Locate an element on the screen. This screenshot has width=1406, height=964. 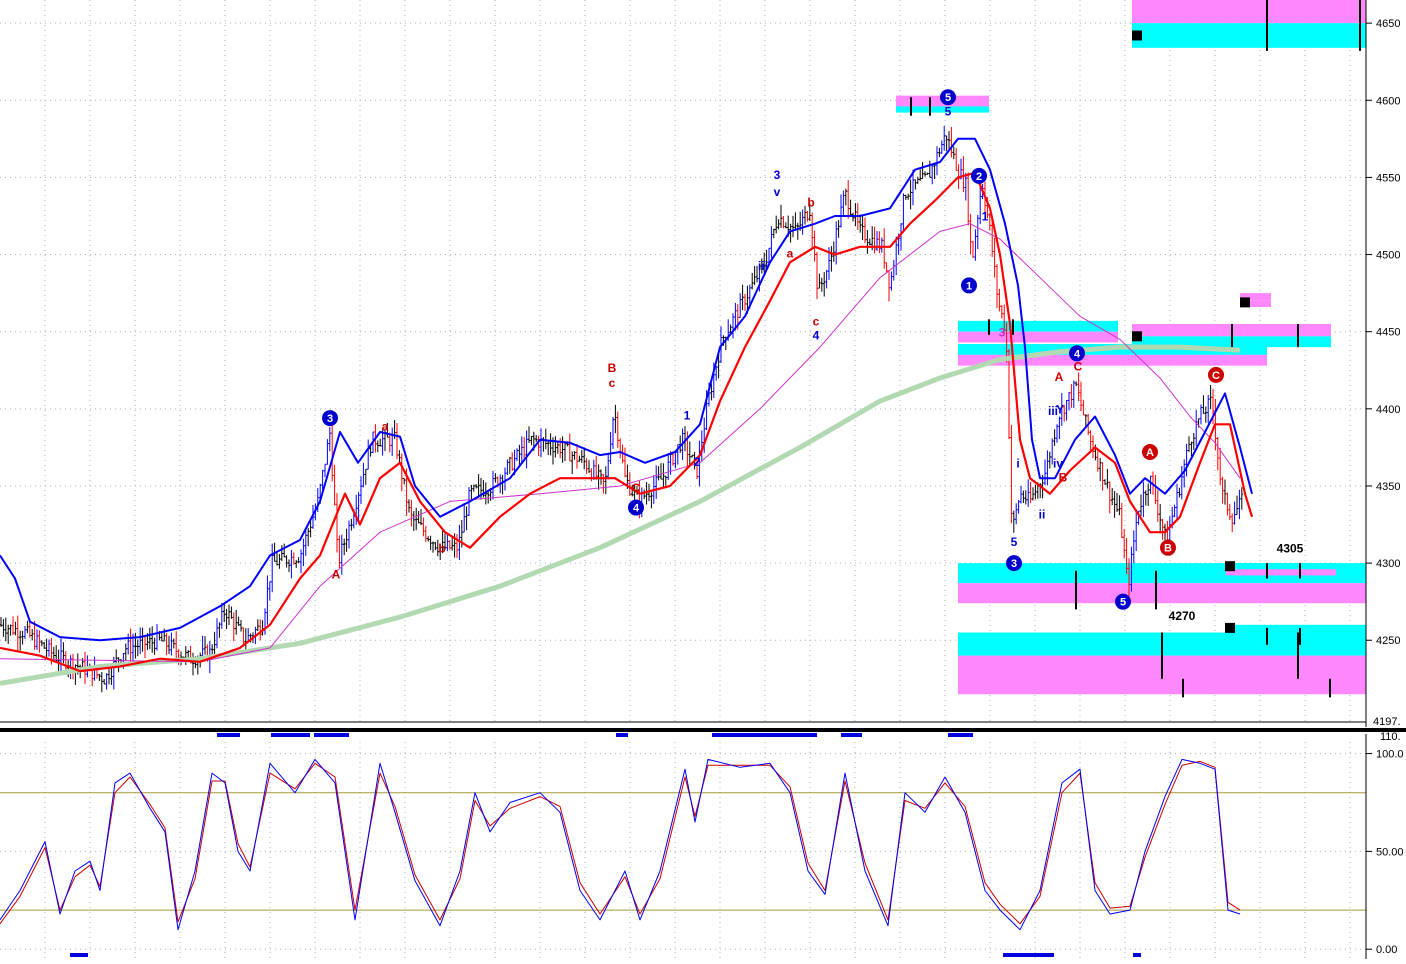
wave-label: 1 is located at coordinates (687, 416).